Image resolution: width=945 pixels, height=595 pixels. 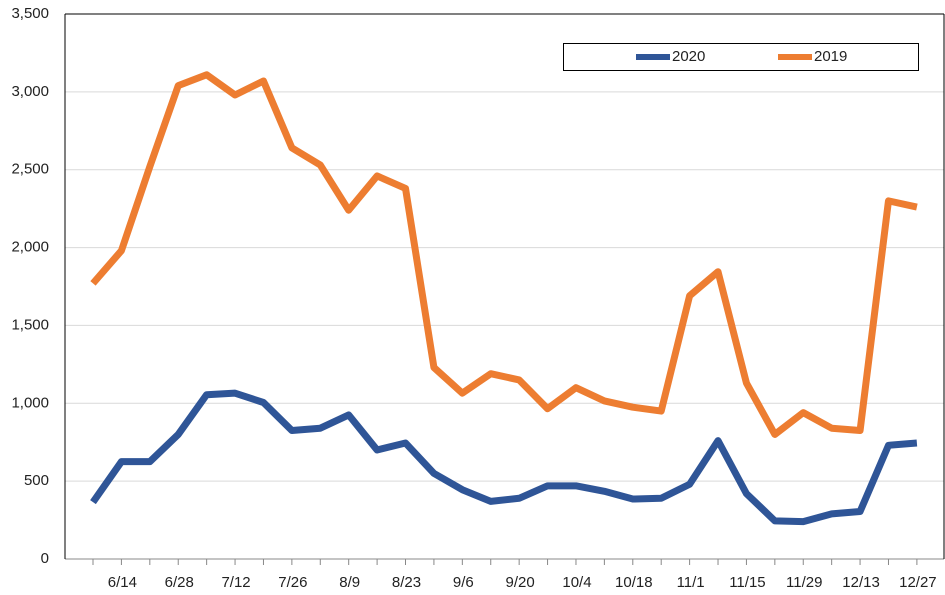 What do you see at coordinates (741, 57) in the screenshot?
I see `legend-box` at bounding box center [741, 57].